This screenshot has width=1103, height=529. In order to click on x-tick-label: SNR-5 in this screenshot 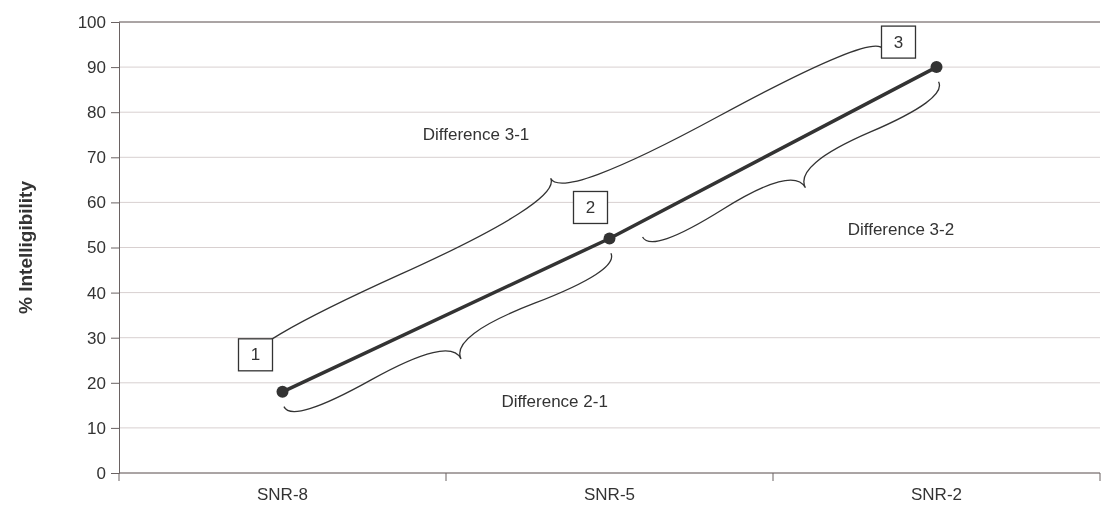, I will do `click(609, 494)`.